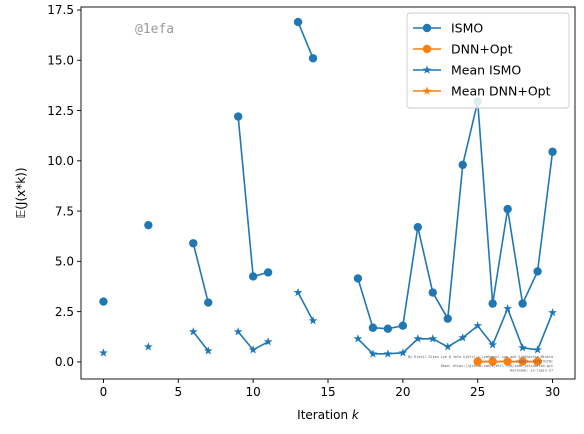 This screenshot has height=434, width=584. I want to click on x-tick-label: 15, so click(327, 392).